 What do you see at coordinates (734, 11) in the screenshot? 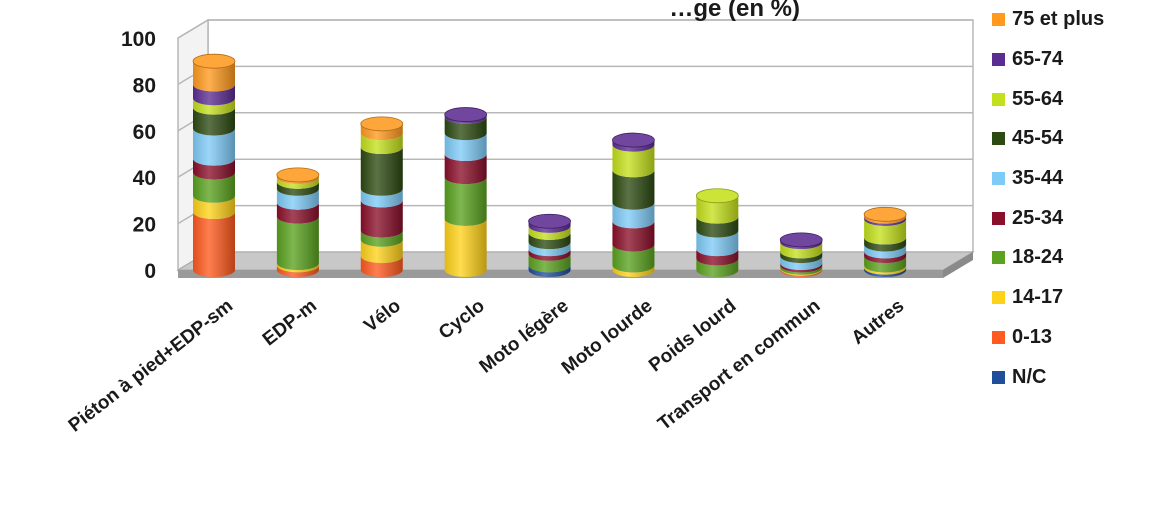
I see `chart-title: …ge (en %)` at bounding box center [734, 11].